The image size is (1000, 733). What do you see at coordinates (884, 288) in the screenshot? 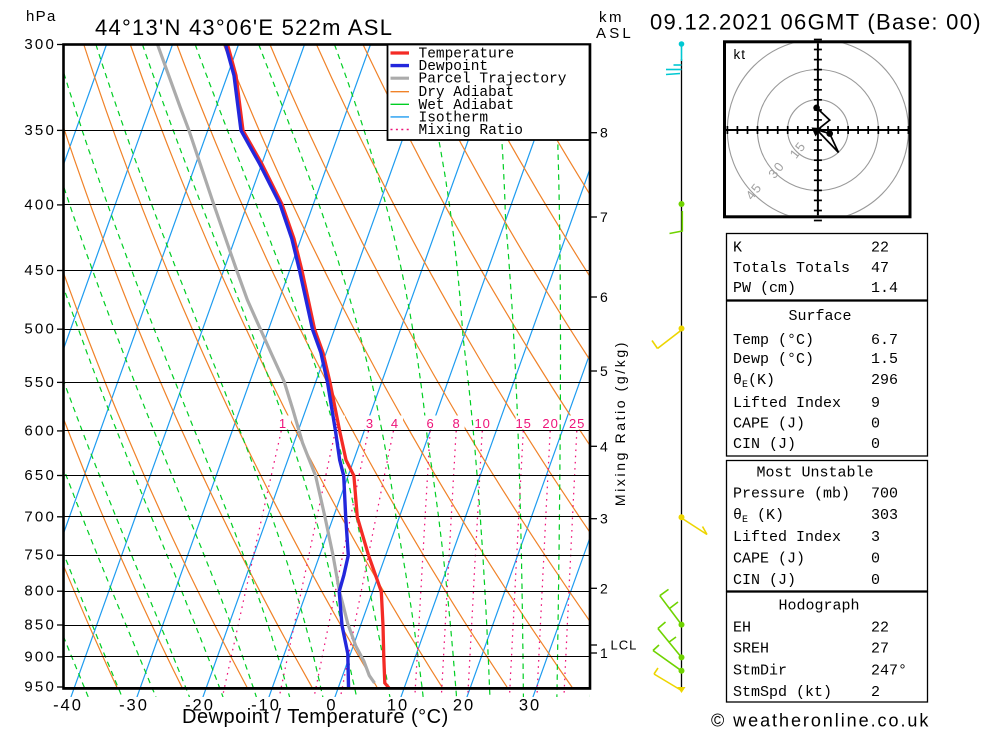
I see `svg-text: 1.4` at bounding box center [884, 288].